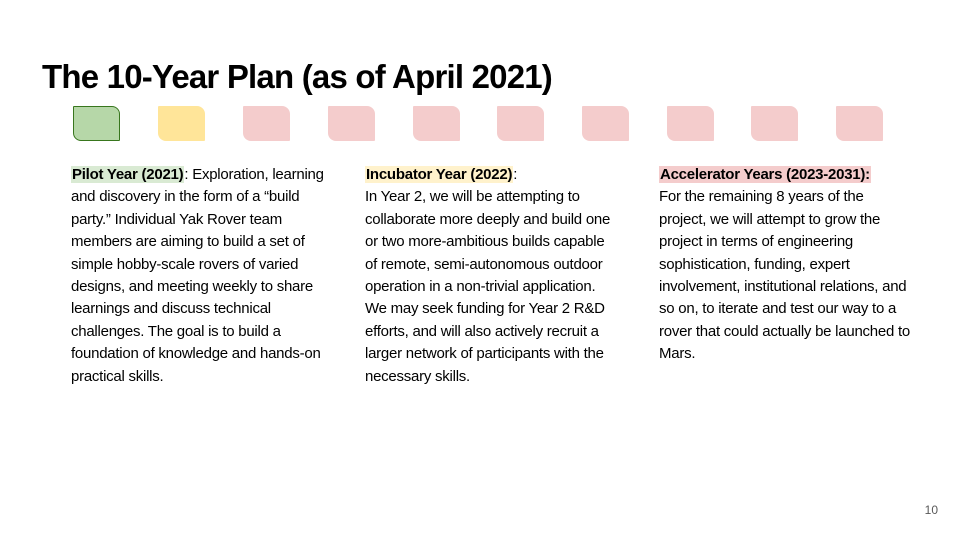 This screenshot has height=540, width=960. What do you see at coordinates (931, 510) in the screenshot?
I see `page-number: 10` at bounding box center [931, 510].